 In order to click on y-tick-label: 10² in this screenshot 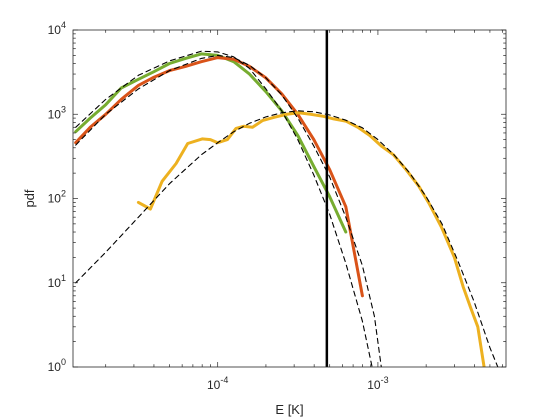, I will do `click(57, 197)`.